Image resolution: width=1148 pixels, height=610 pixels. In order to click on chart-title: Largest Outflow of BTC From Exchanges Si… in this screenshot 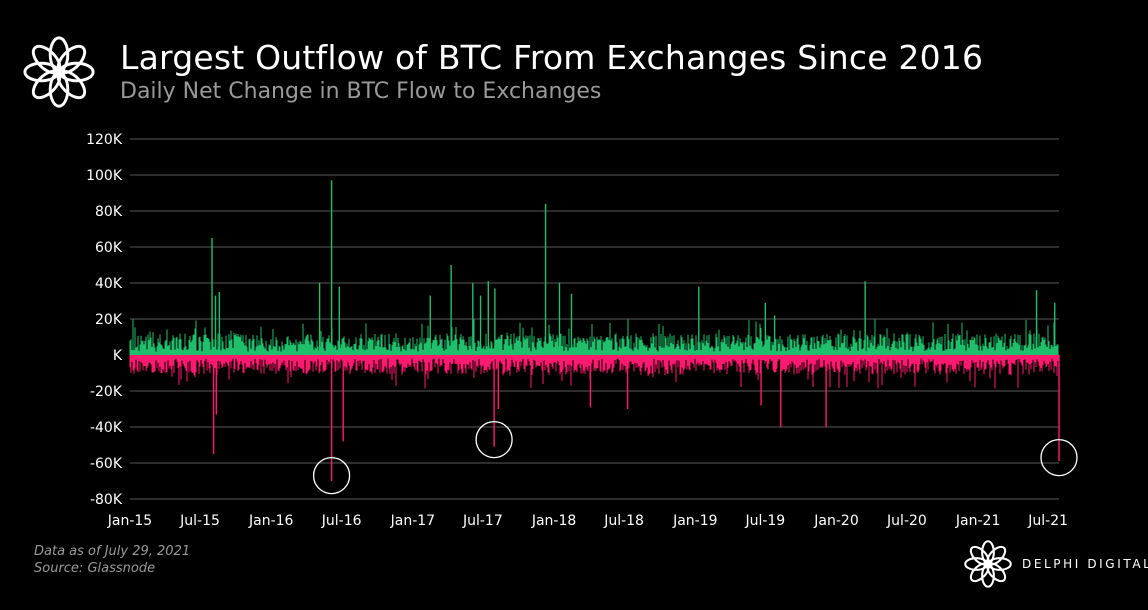, I will do `click(552, 57)`.